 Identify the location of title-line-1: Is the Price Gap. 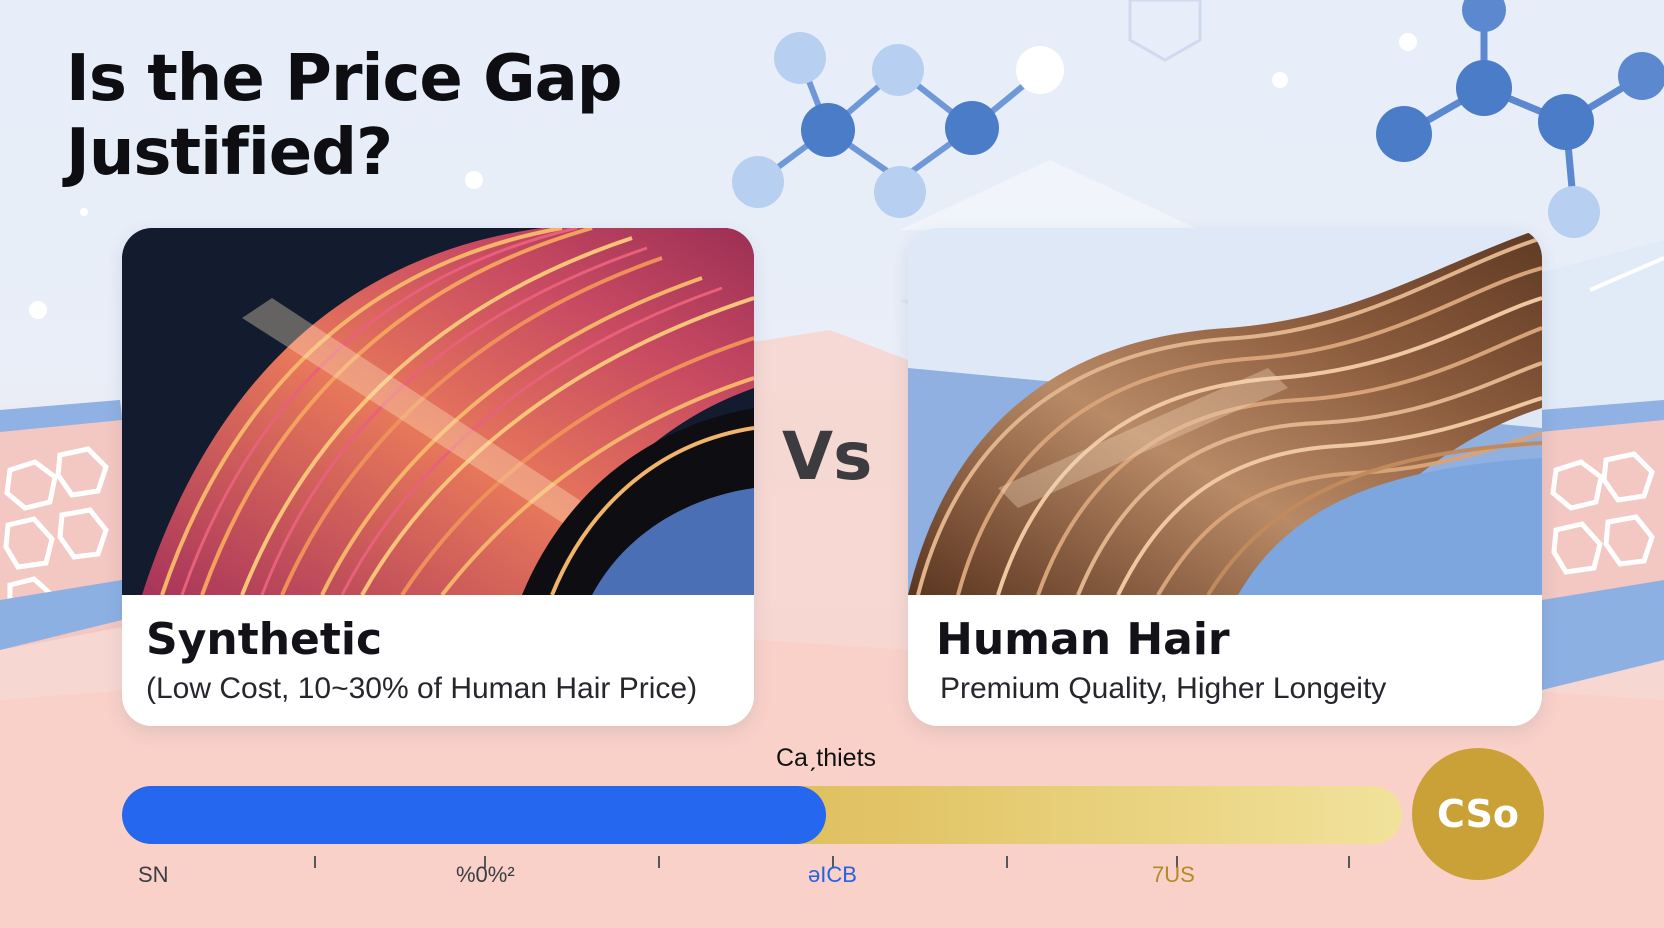
(344, 79).